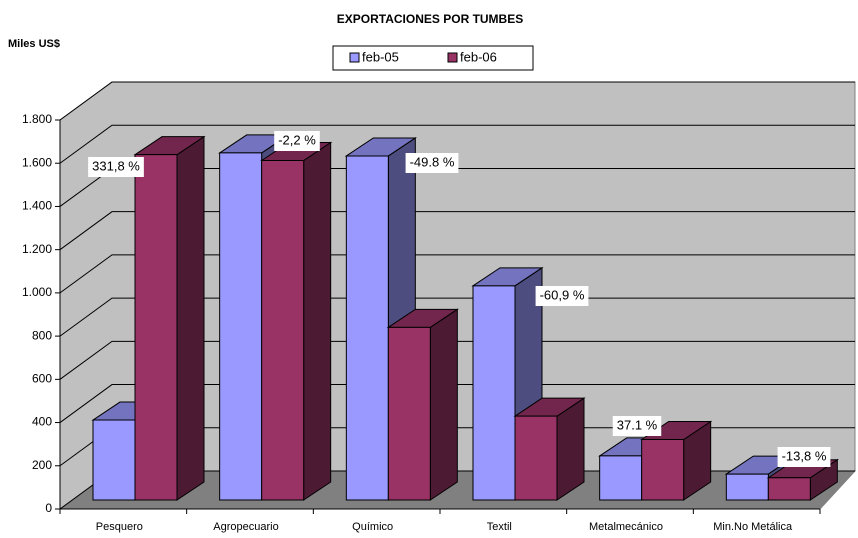  What do you see at coordinates (245, 527) in the screenshot?
I see `x-tick-label: Agropecuario` at bounding box center [245, 527].